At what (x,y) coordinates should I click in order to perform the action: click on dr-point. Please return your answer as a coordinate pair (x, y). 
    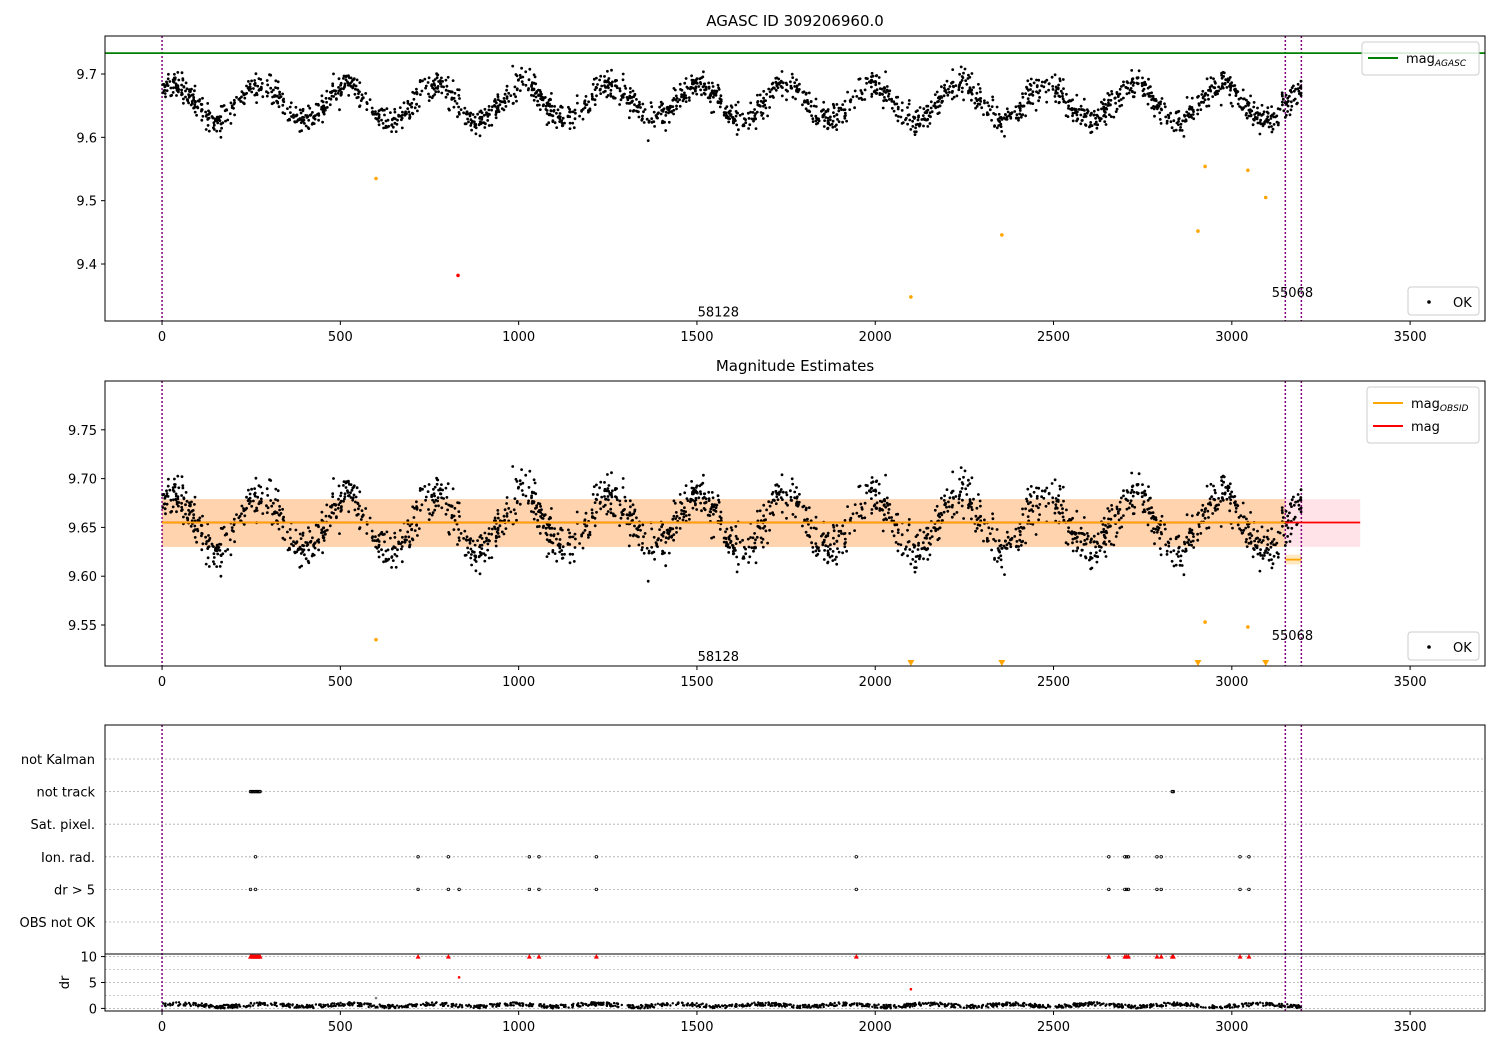
    Looking at the image, I should click on (1050, 1006).